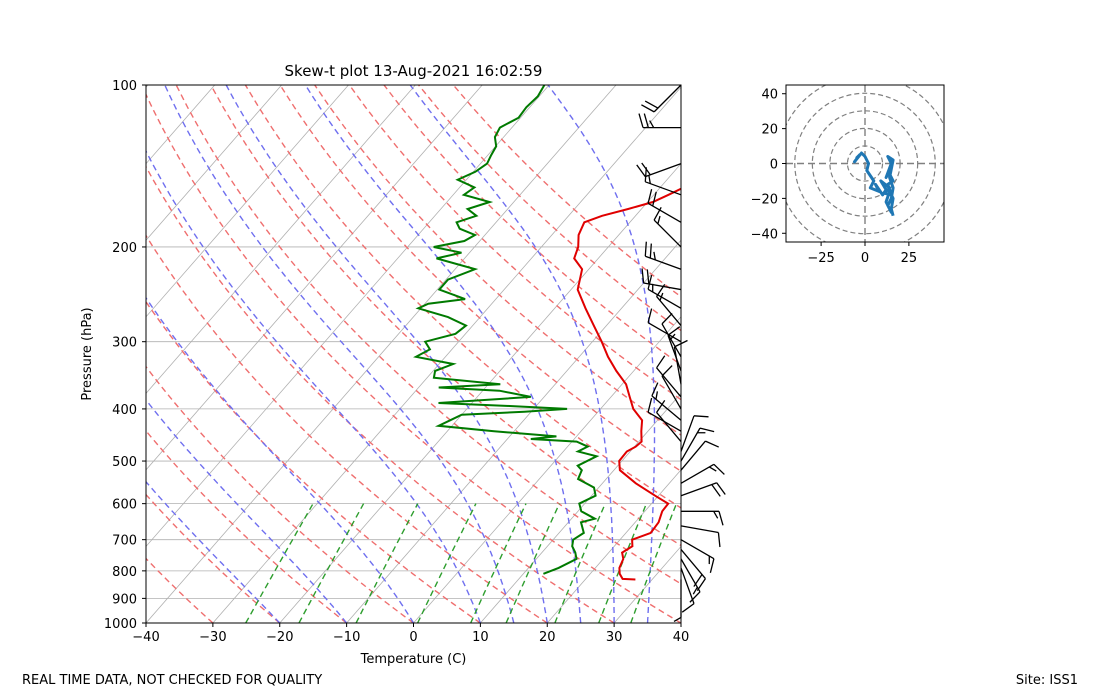 Image resolution: width=1100 pixels, height=700 pixels. I want to click on x-tick-label: 30, so click(614, 637).